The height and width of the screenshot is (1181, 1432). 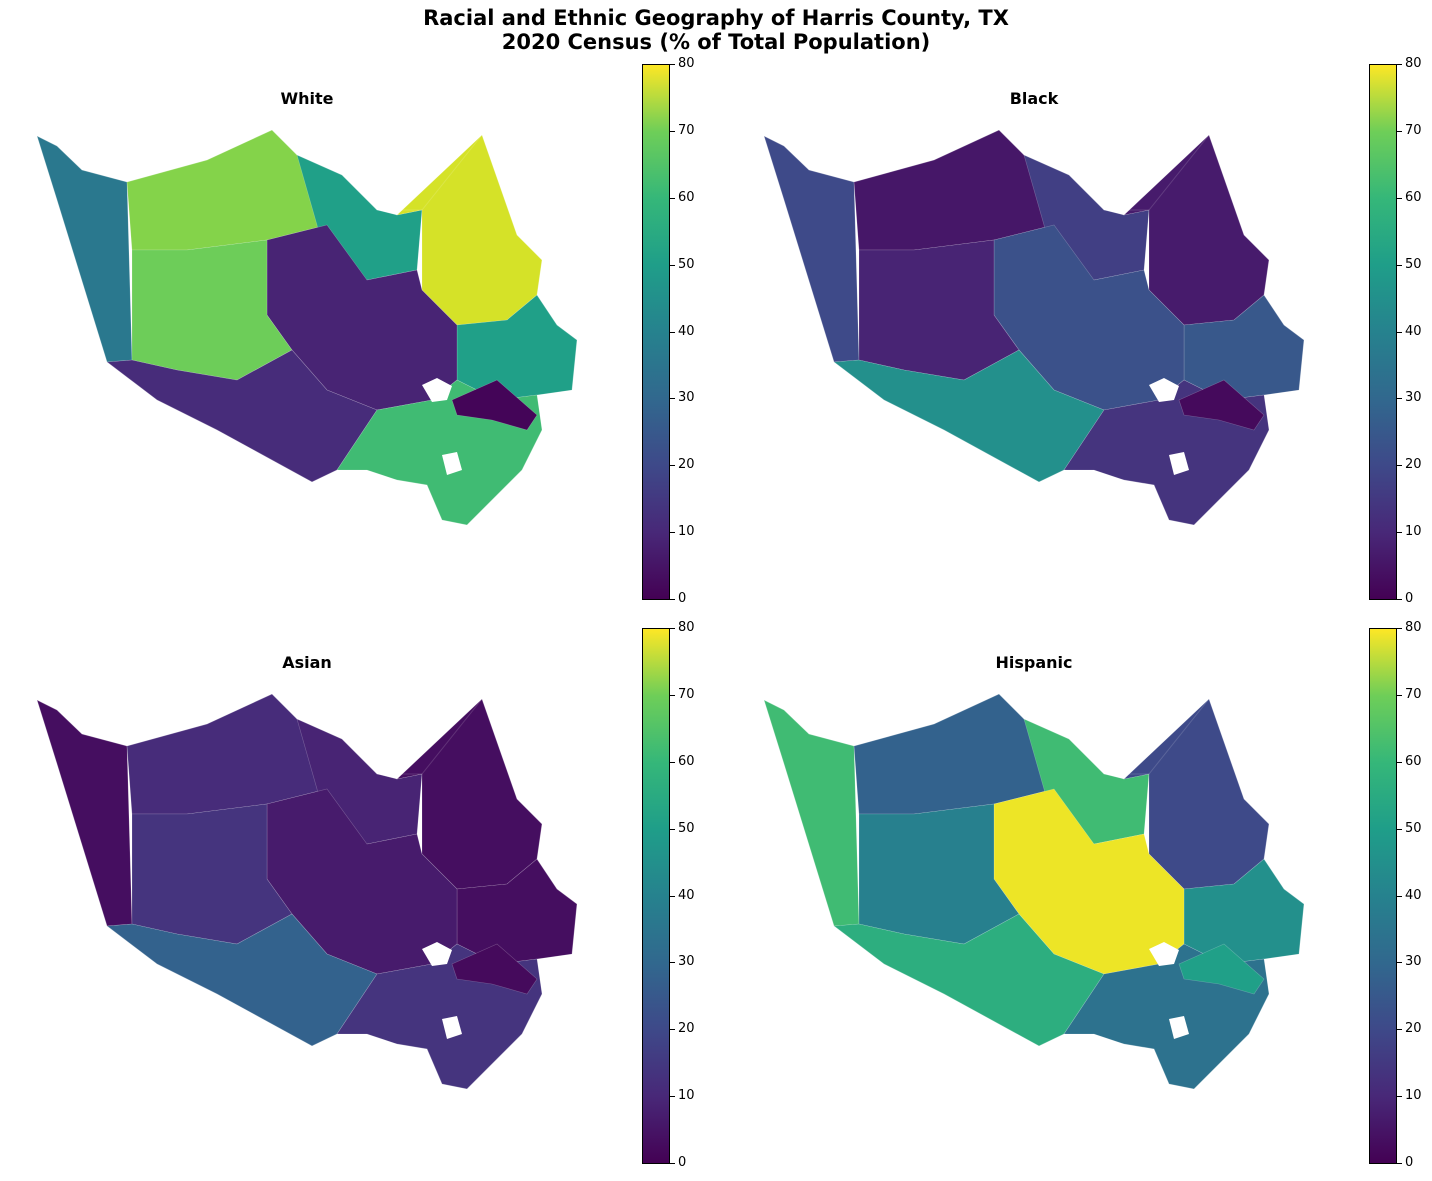 I want to click on map-asian, so click(x=307, y=891).